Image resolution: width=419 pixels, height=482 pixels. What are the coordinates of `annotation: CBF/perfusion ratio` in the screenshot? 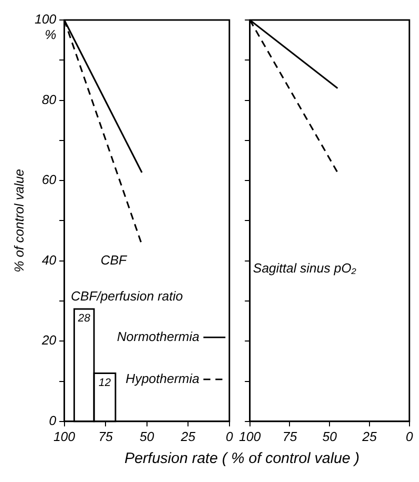 It's located at (126, 296).